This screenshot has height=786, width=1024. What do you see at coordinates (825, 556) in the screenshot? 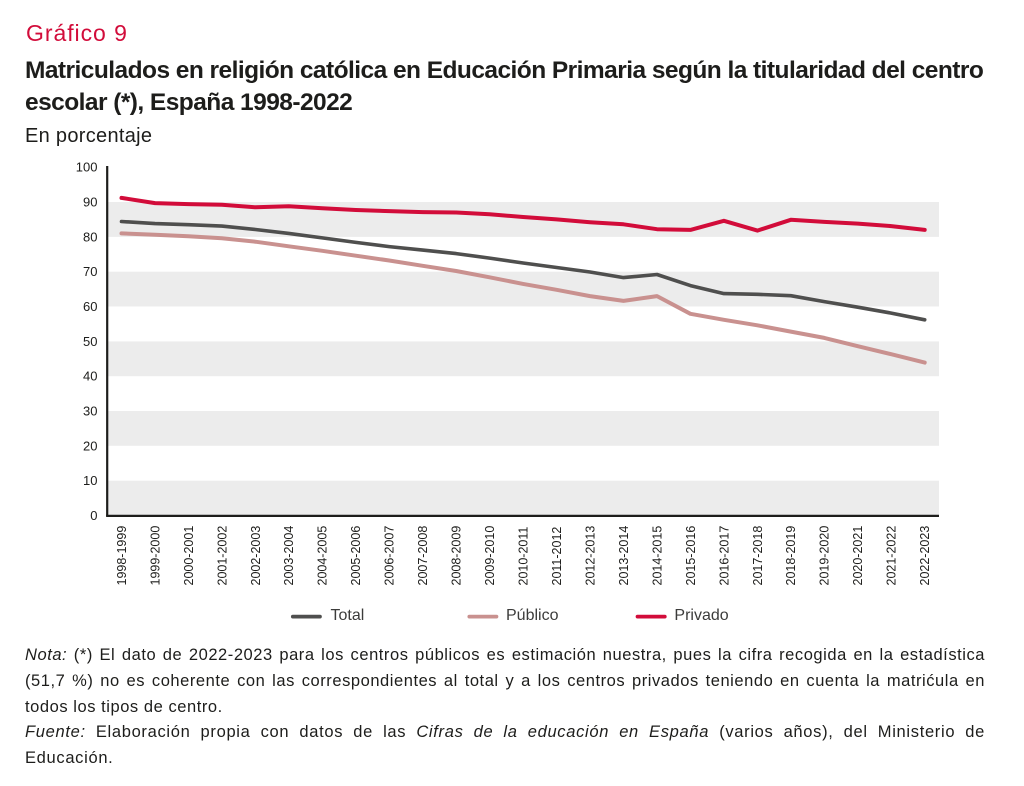
I see `svg-text: 2019-2020` at bounding box center [825, 556].